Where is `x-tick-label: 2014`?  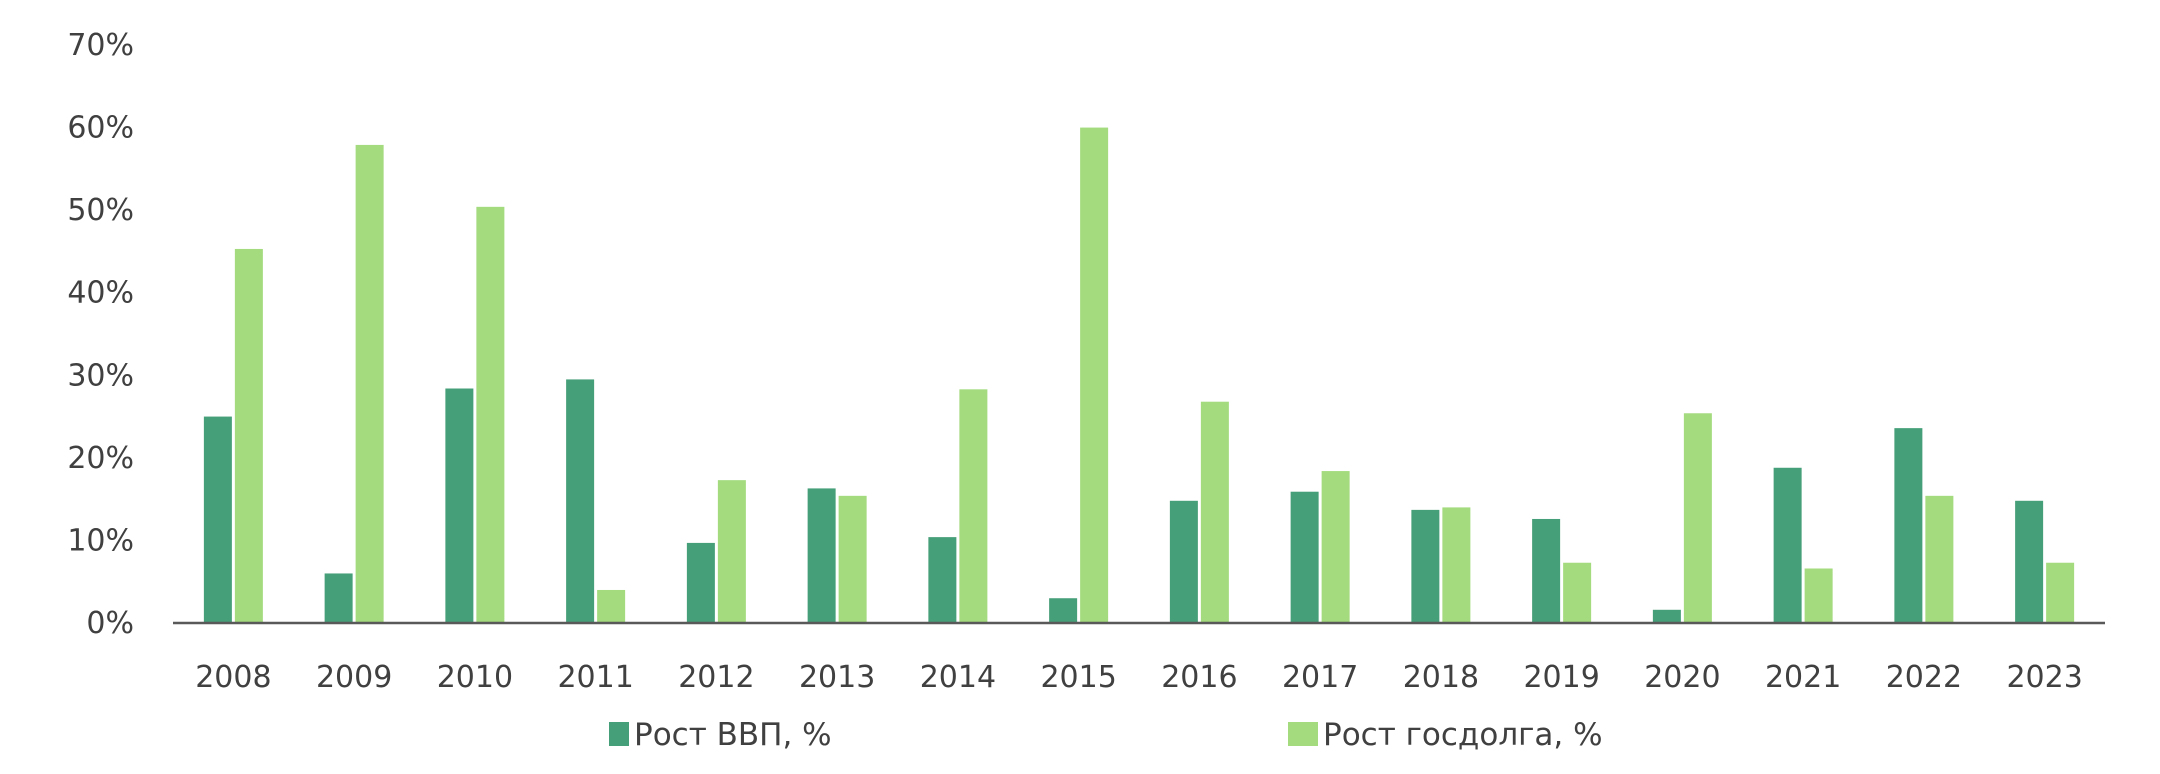
x-tick-label: 2014 is located at coordinates (958, 677).